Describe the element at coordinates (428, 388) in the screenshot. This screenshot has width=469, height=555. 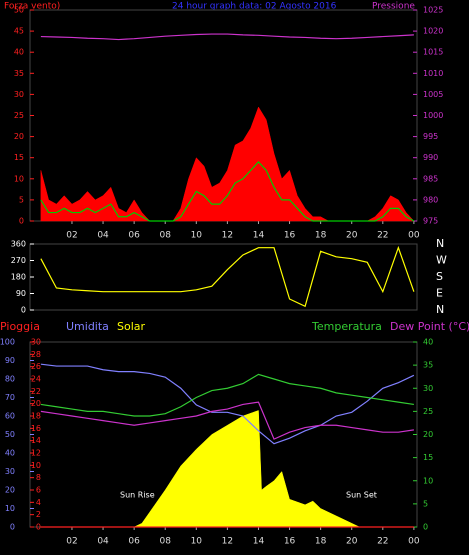
I see `y2-tick-label: 30` at that location.